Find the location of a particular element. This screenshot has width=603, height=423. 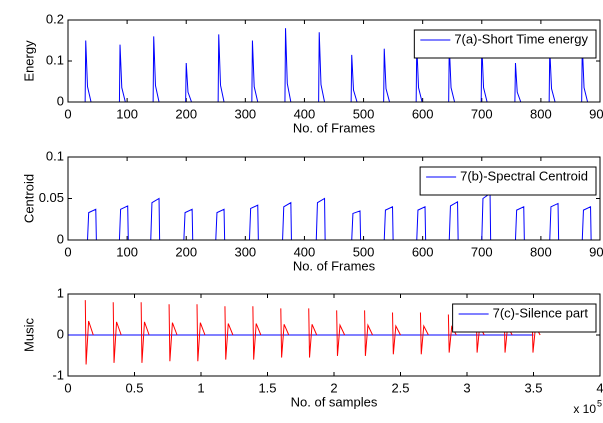

y-axis-label: Music is located at coordinates (28, 335).